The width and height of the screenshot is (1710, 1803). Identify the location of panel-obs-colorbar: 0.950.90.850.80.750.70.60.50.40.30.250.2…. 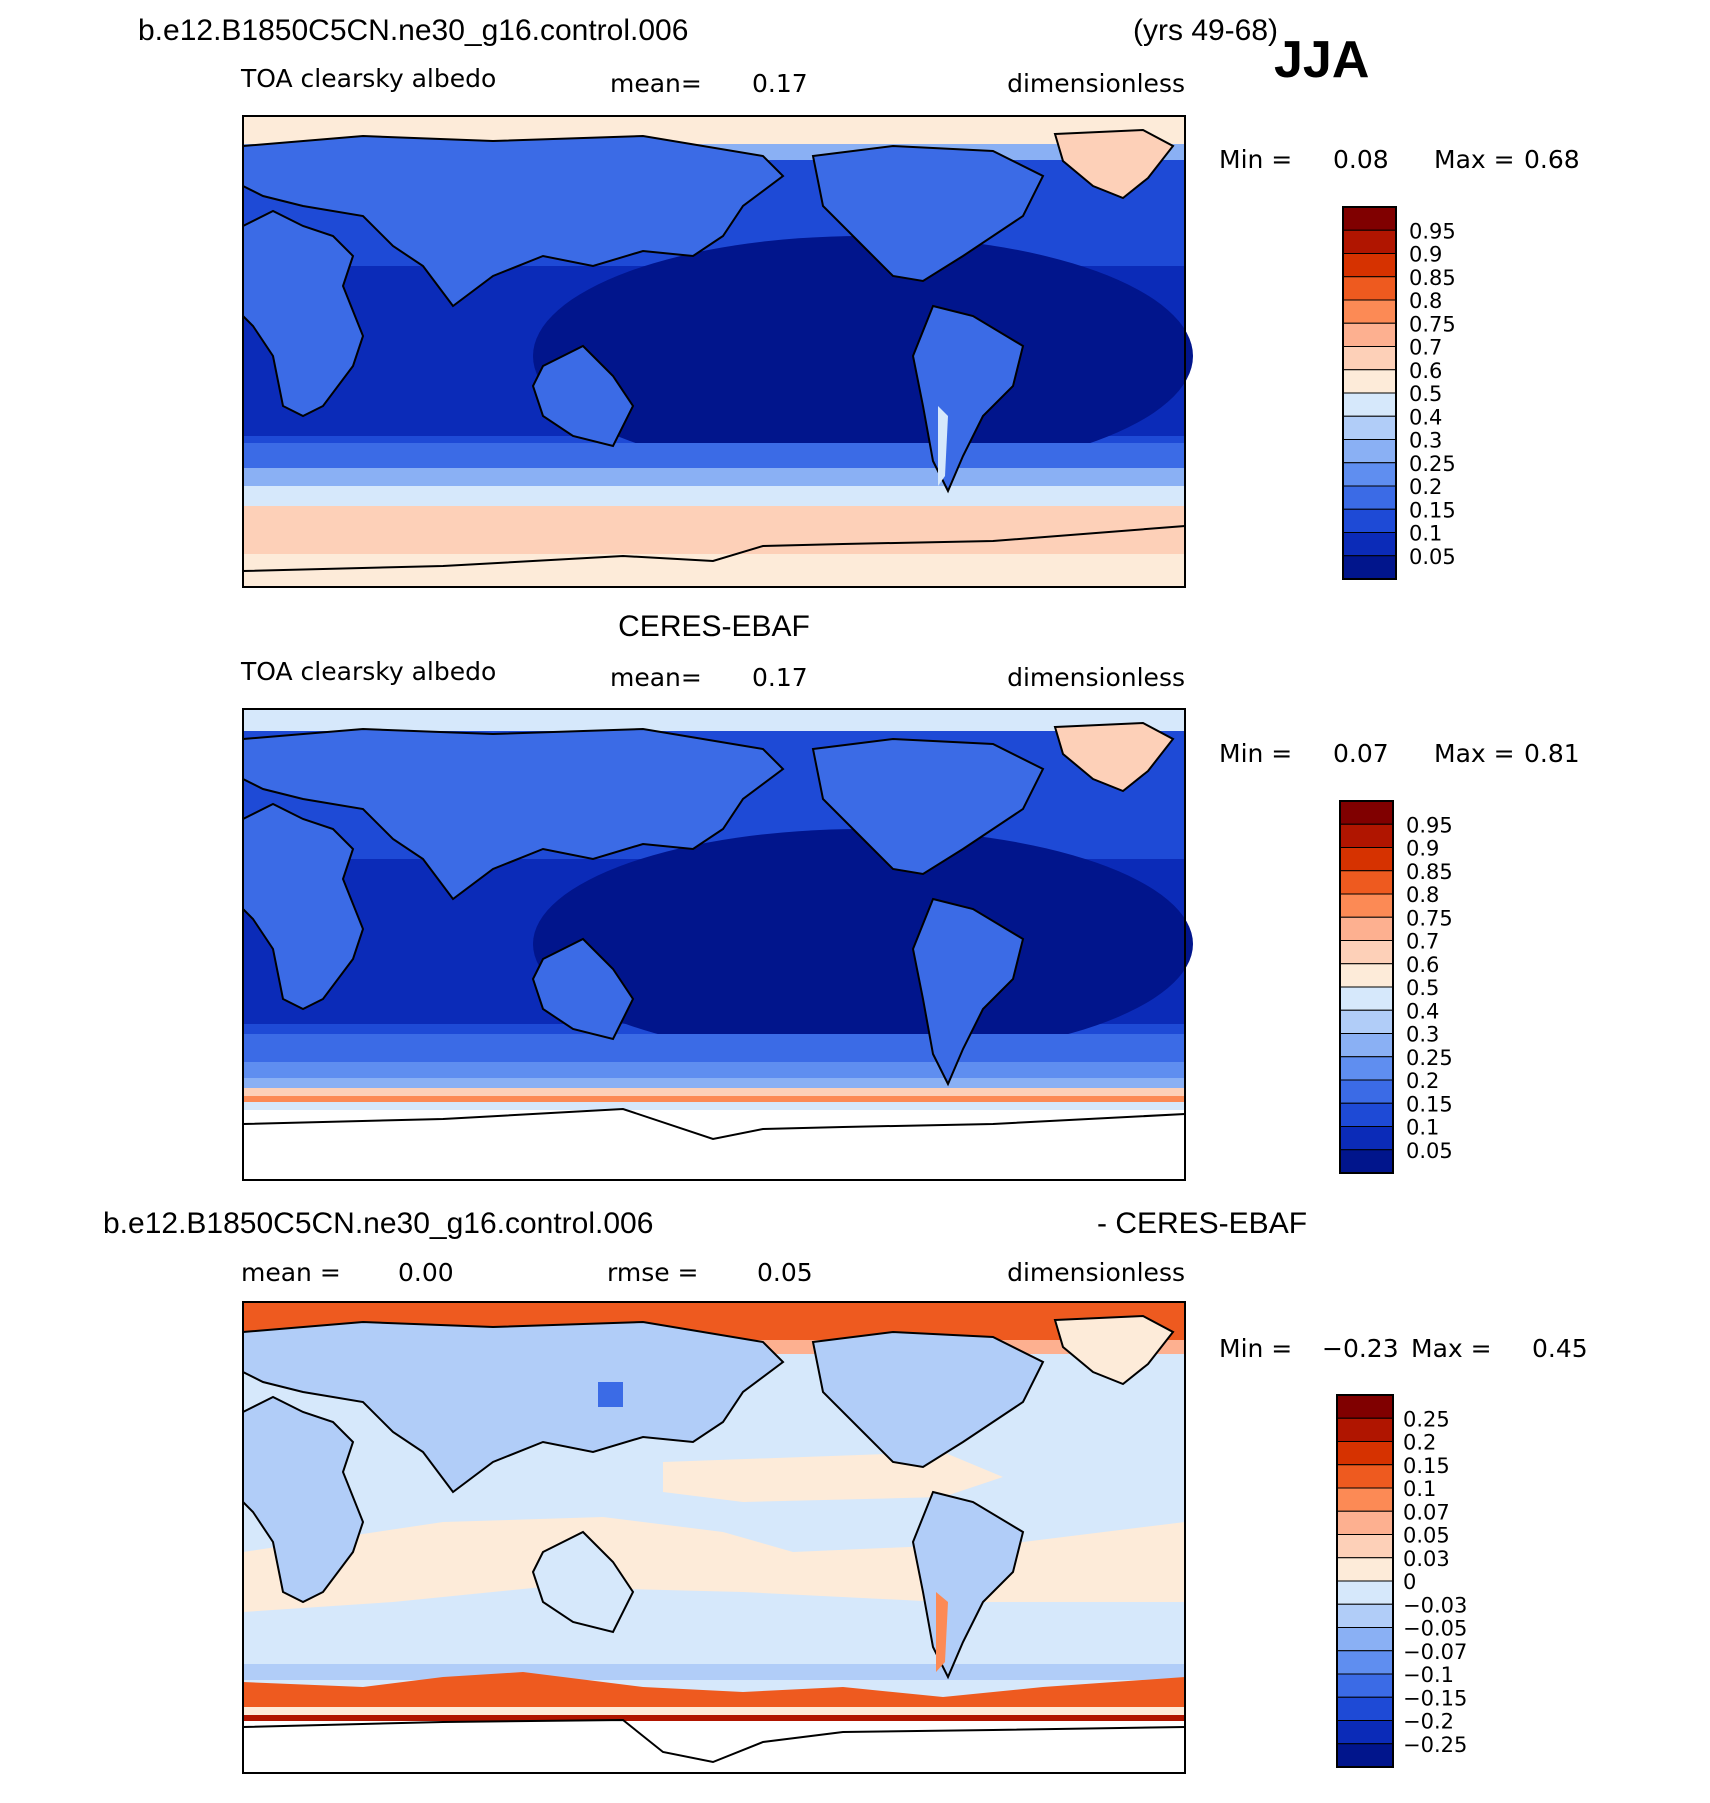
(1396, 987).